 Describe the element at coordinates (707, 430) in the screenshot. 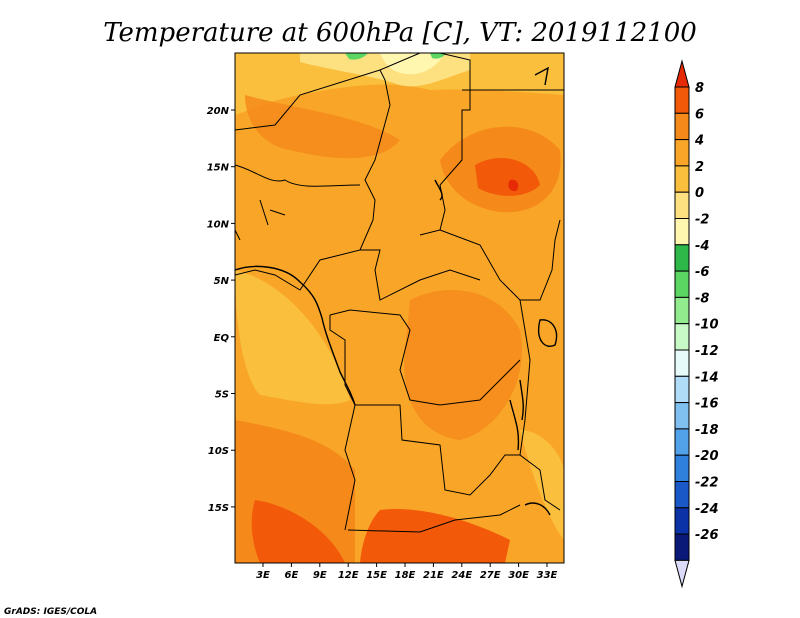

I see `colorbar-label: -18` at that location.